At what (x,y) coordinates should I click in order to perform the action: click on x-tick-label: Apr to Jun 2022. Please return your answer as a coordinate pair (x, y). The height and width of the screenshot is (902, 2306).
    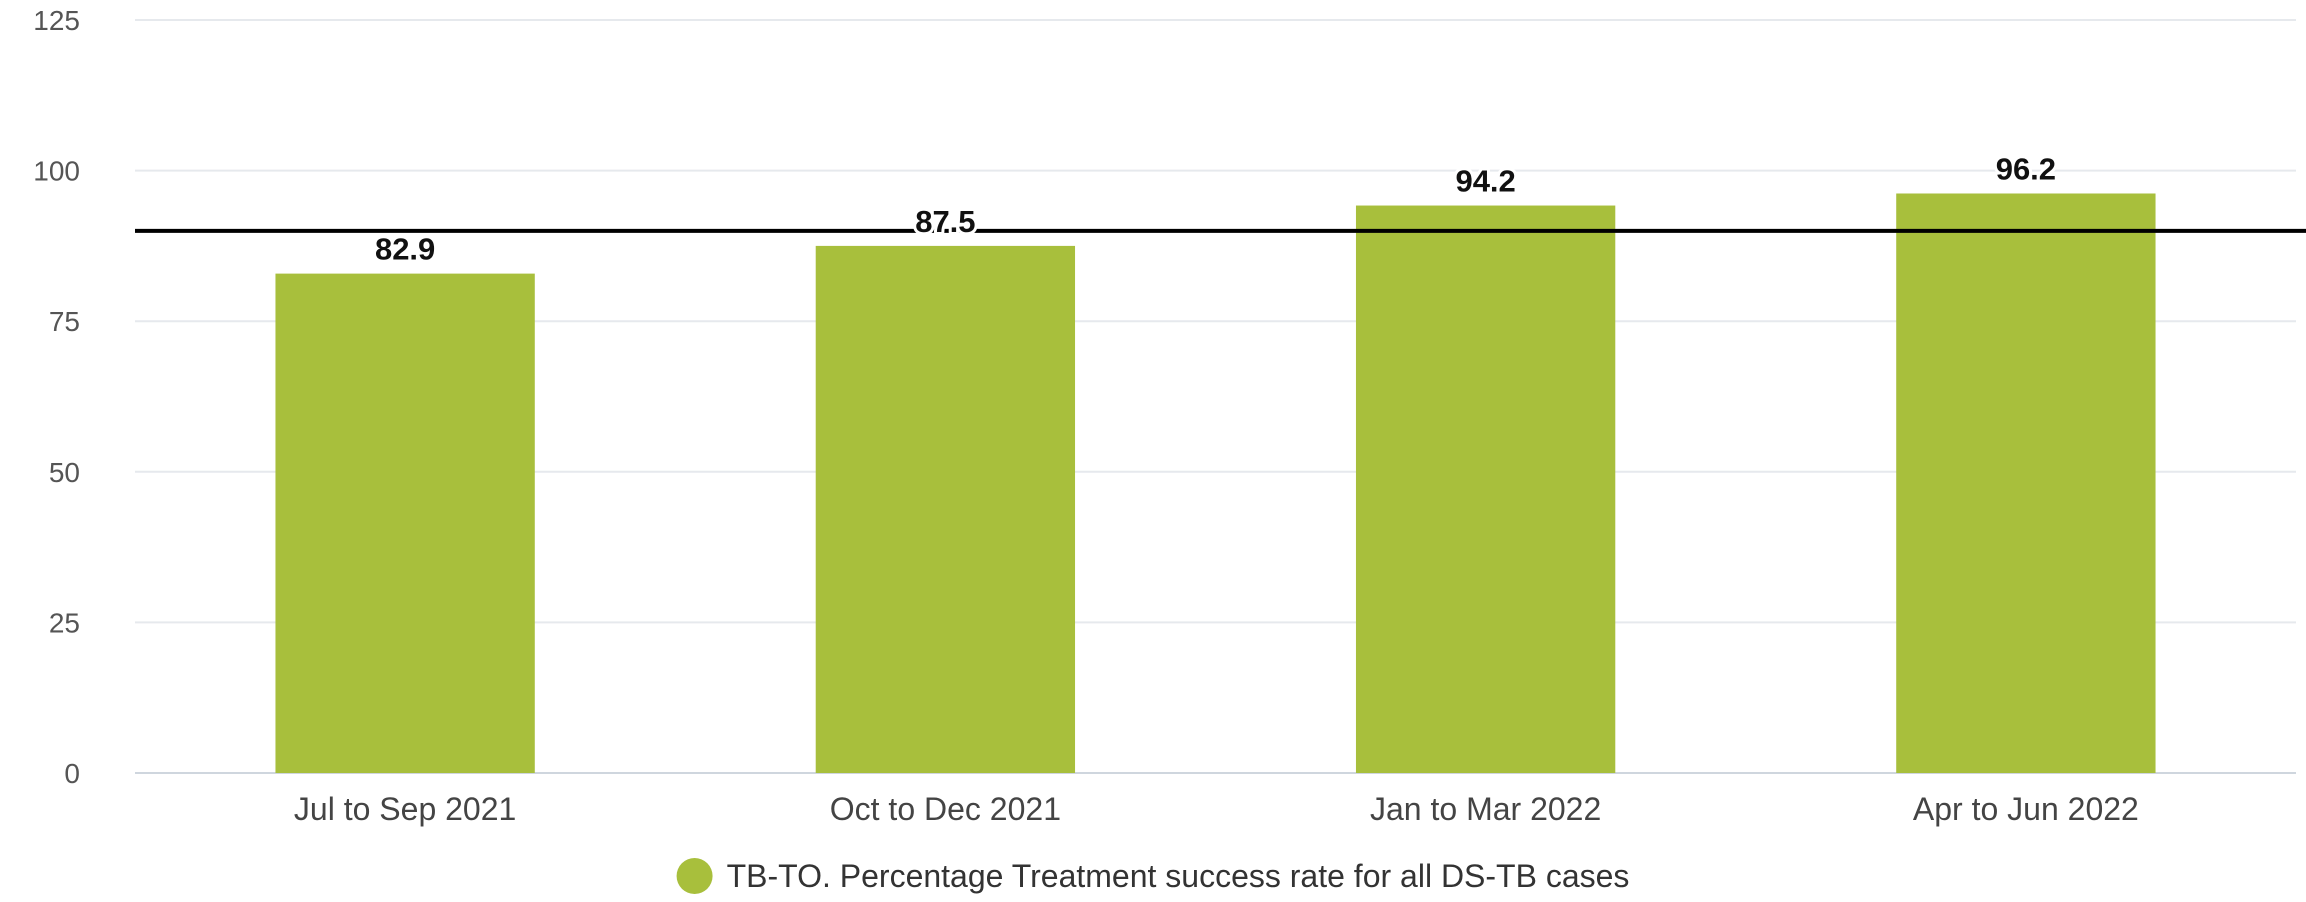
    Looking at the image, I should click on (2026, 809).